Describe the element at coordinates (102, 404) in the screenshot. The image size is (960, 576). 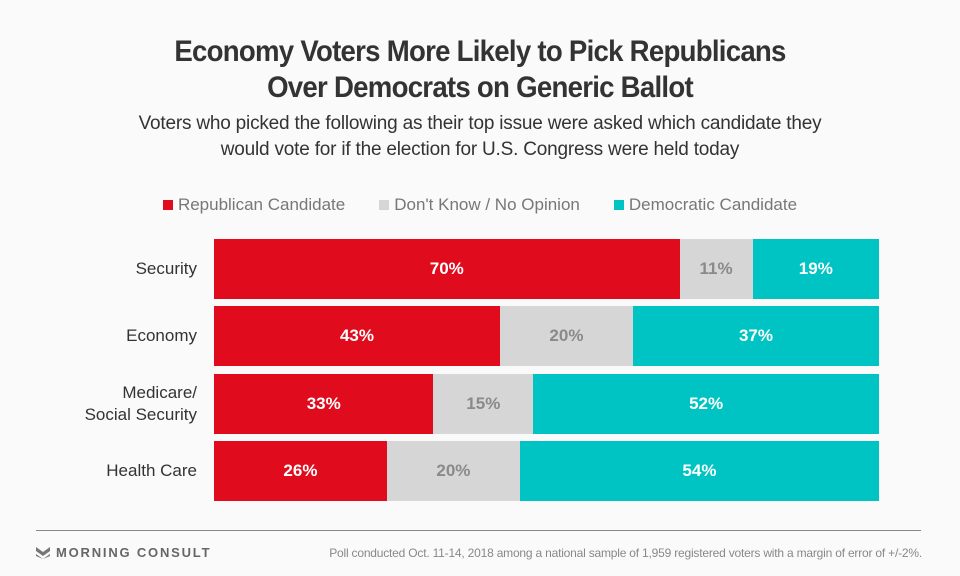
I see `category-label: Medicare/Social Security` at that location.